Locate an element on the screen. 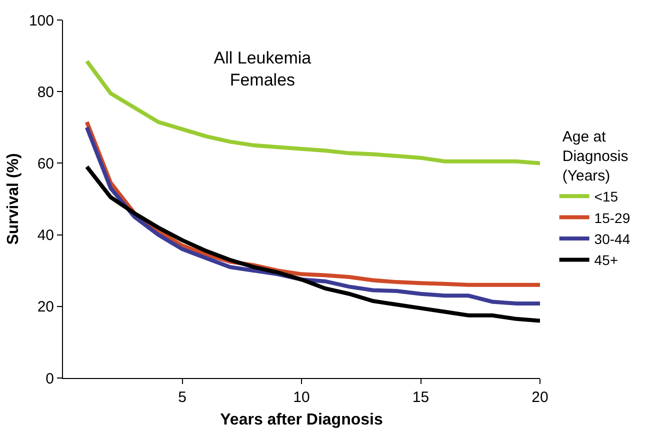  legend-label: 15-29 is located at coordinates (612, 218).